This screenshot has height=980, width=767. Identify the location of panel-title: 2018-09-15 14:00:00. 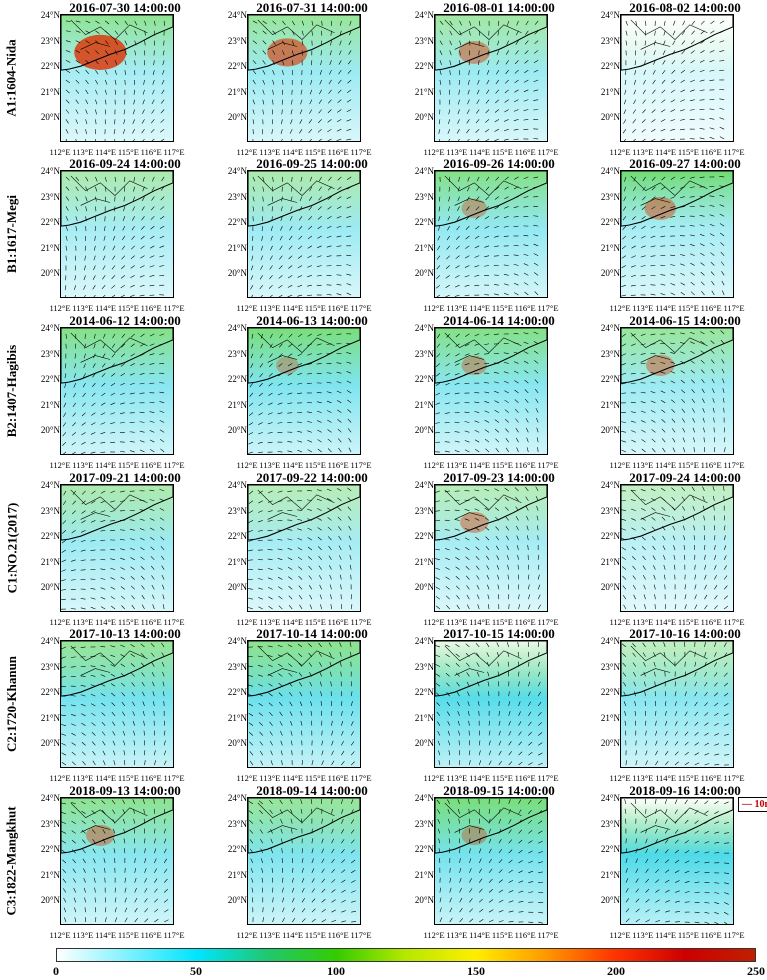
(499, 790).